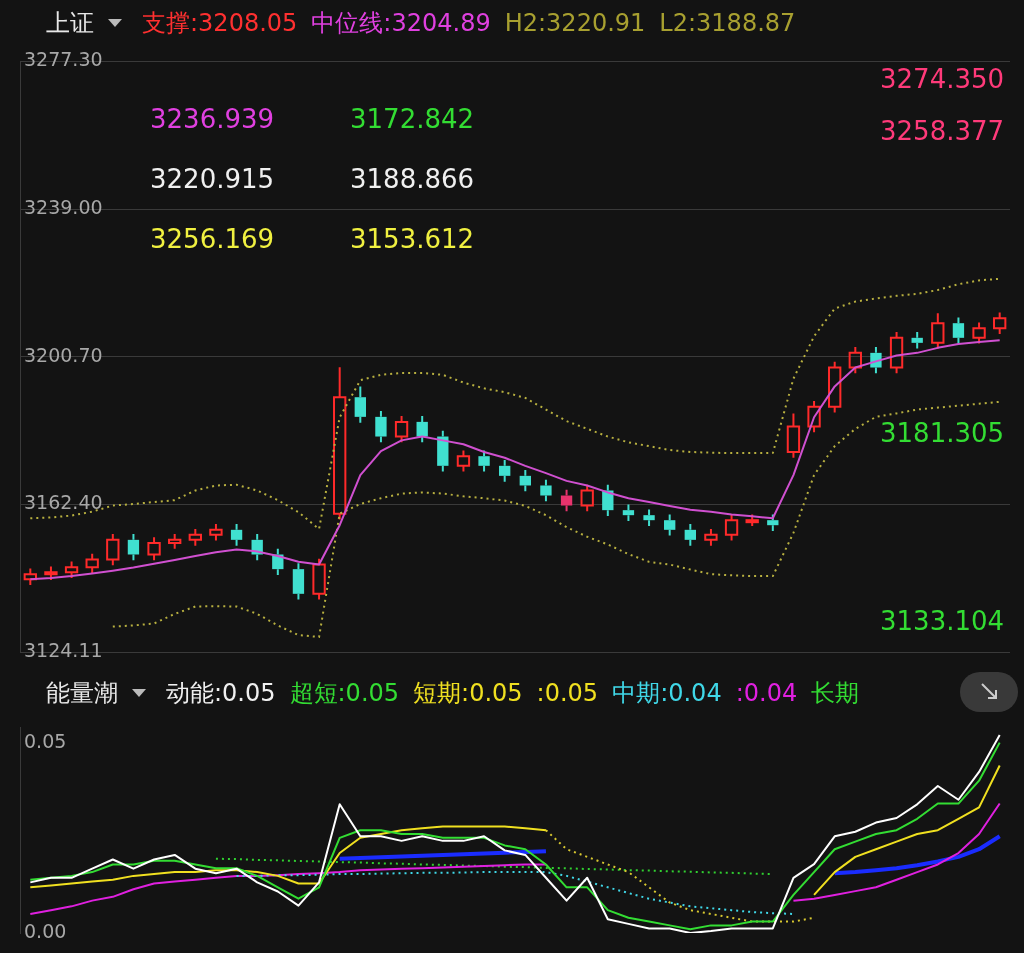  Describe the element at coordinates (942, 131) in the screenshot. I see `annotation: 3258.377` at that location.